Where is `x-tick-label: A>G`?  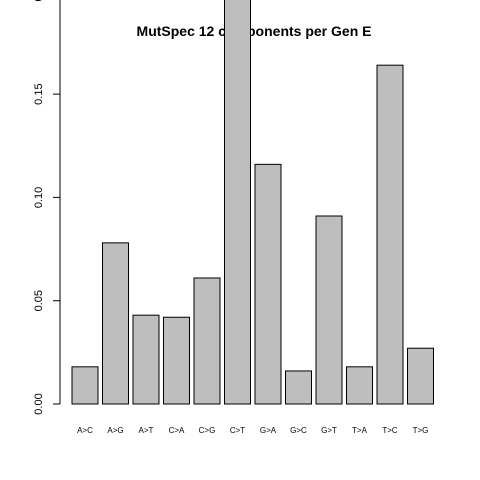 x-tick-label: A>G is located at coordinates (115, 430).